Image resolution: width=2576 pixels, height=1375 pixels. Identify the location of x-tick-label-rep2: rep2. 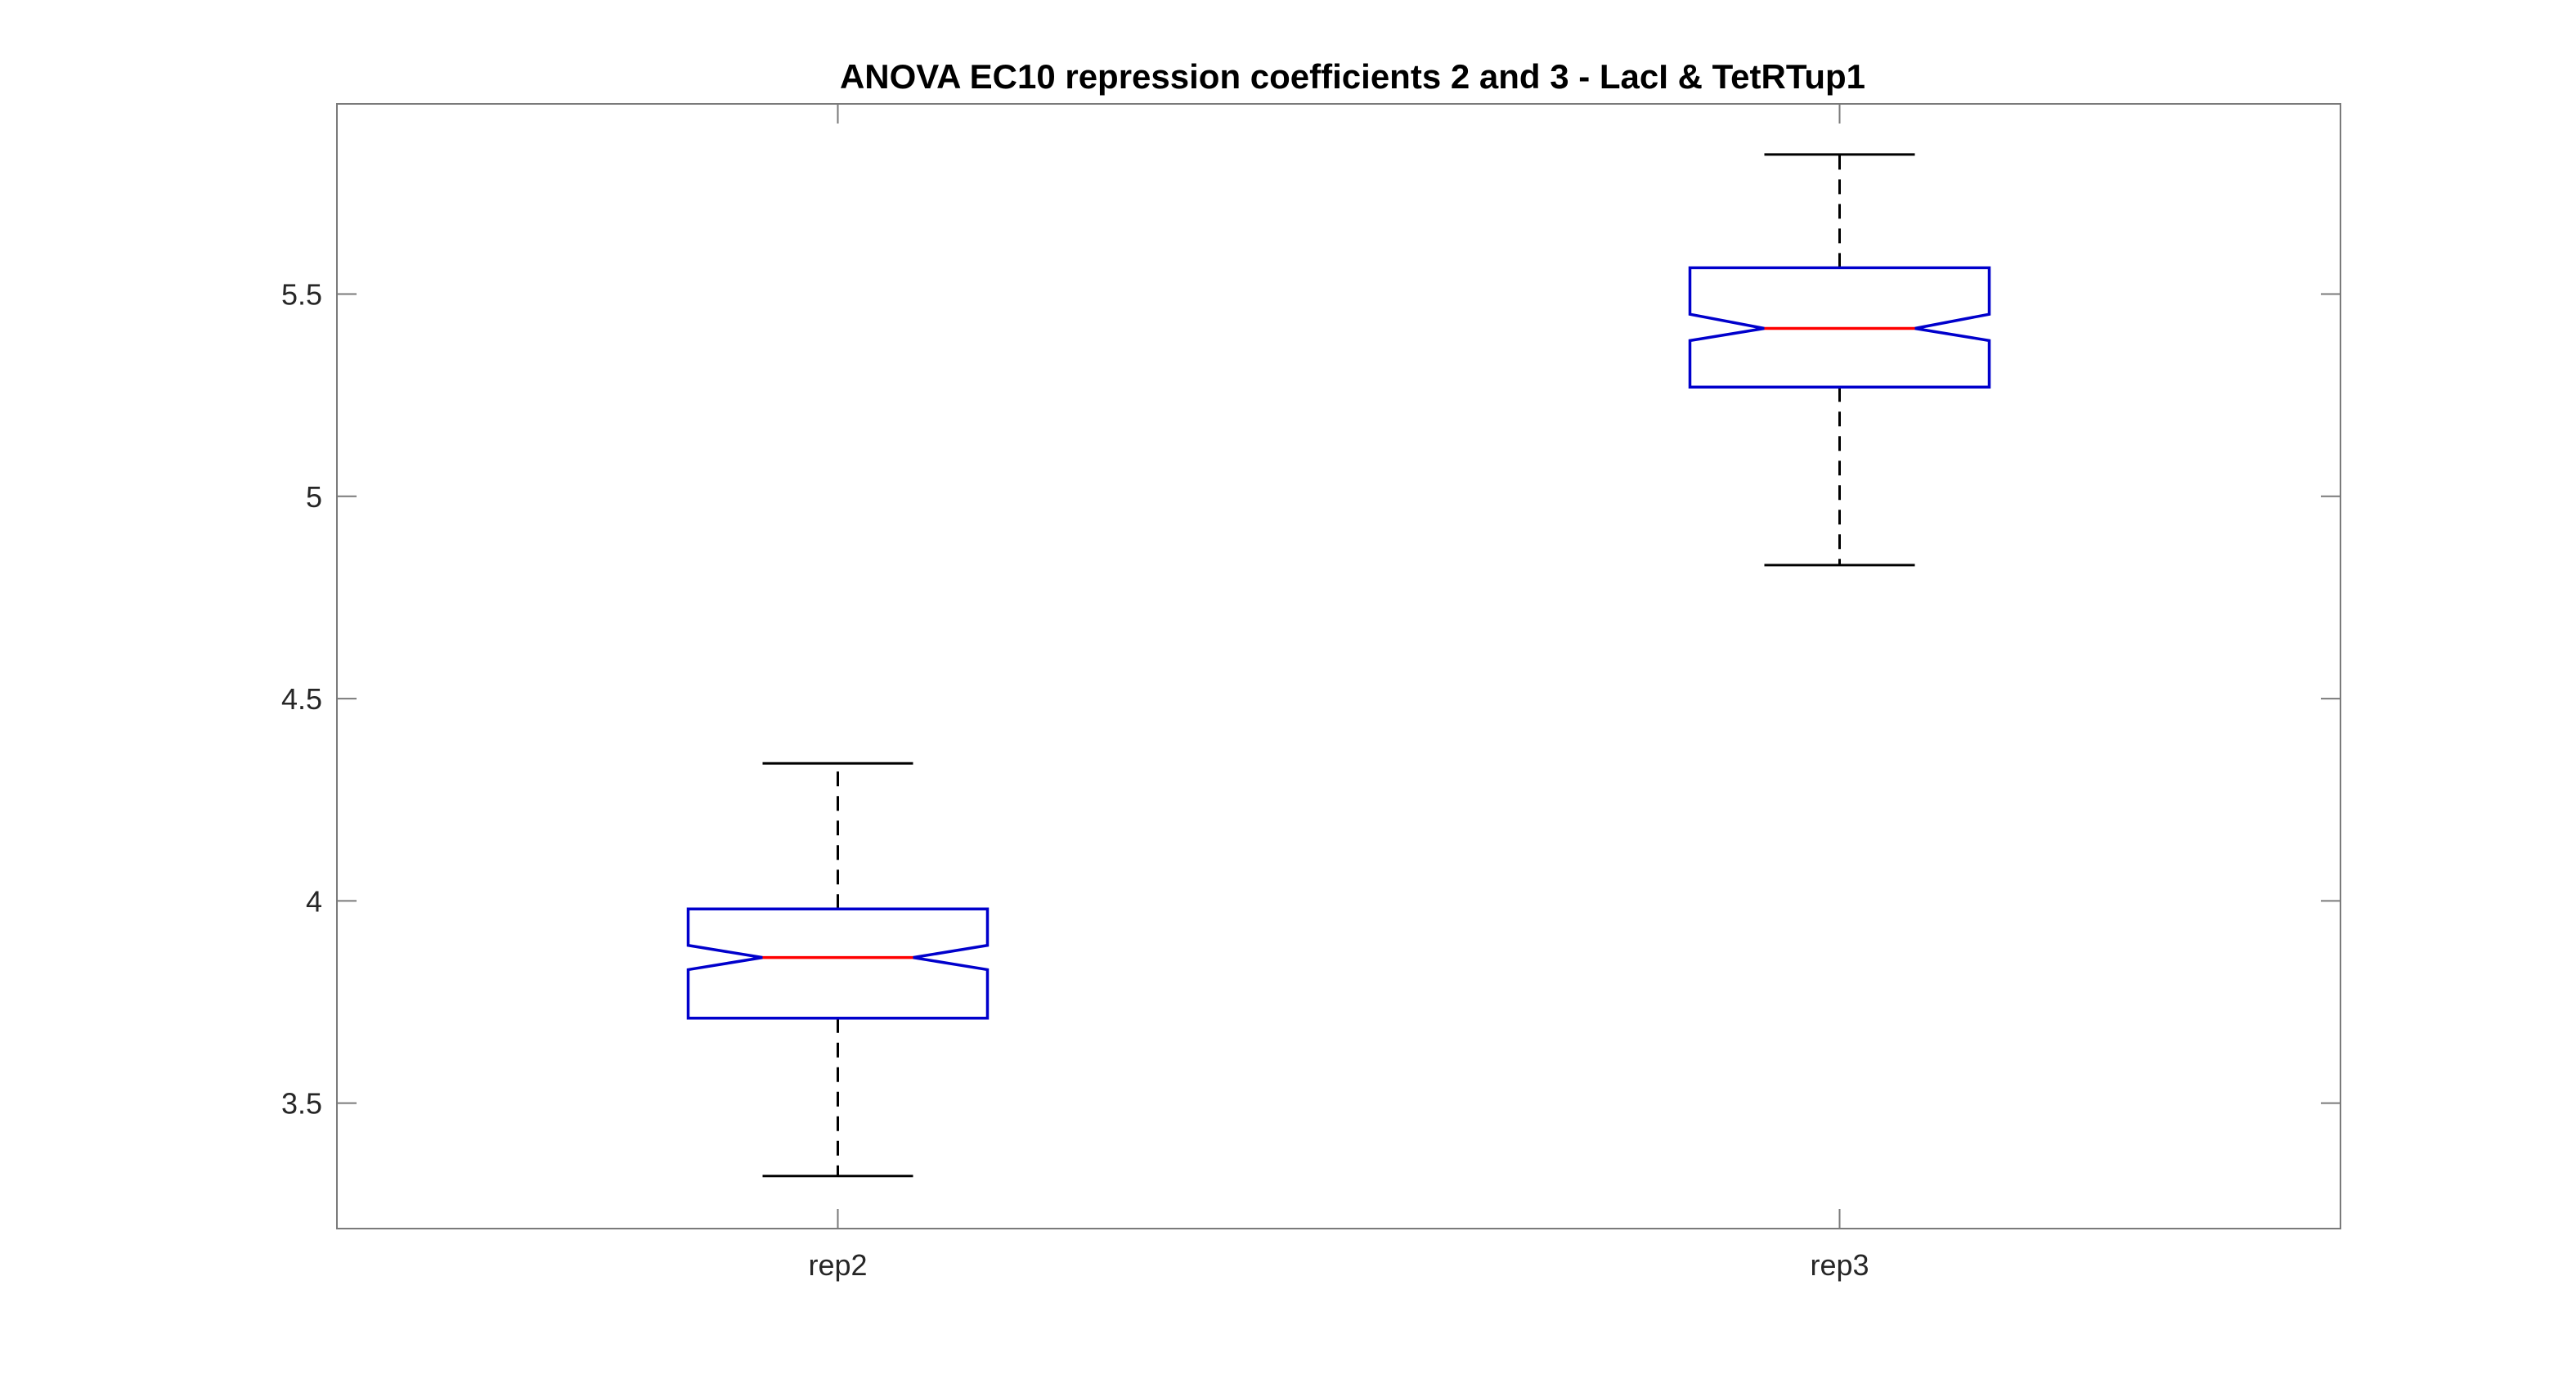
(838, 1265).